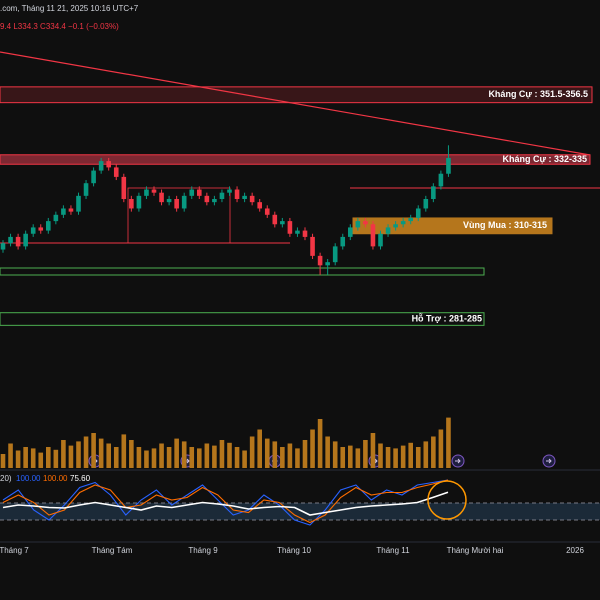 The width and height of the screenshot is (600, 600). What do you see at coordinates (544, 159) in the screenshot?
I see `zone-label: Kháng Cự : 332-335` at bounding box center [544, 159].